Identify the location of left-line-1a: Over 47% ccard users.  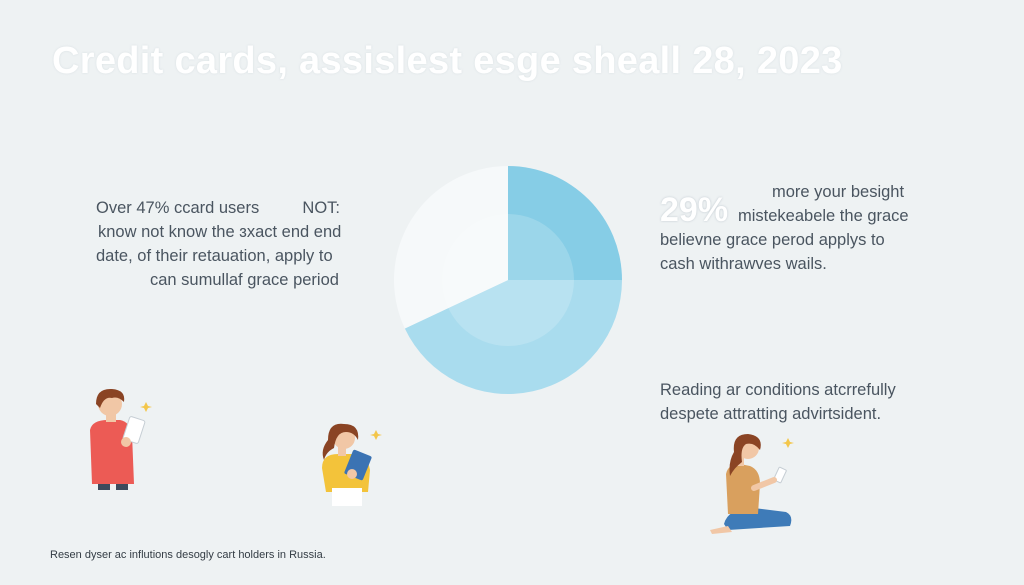
(178, 208).